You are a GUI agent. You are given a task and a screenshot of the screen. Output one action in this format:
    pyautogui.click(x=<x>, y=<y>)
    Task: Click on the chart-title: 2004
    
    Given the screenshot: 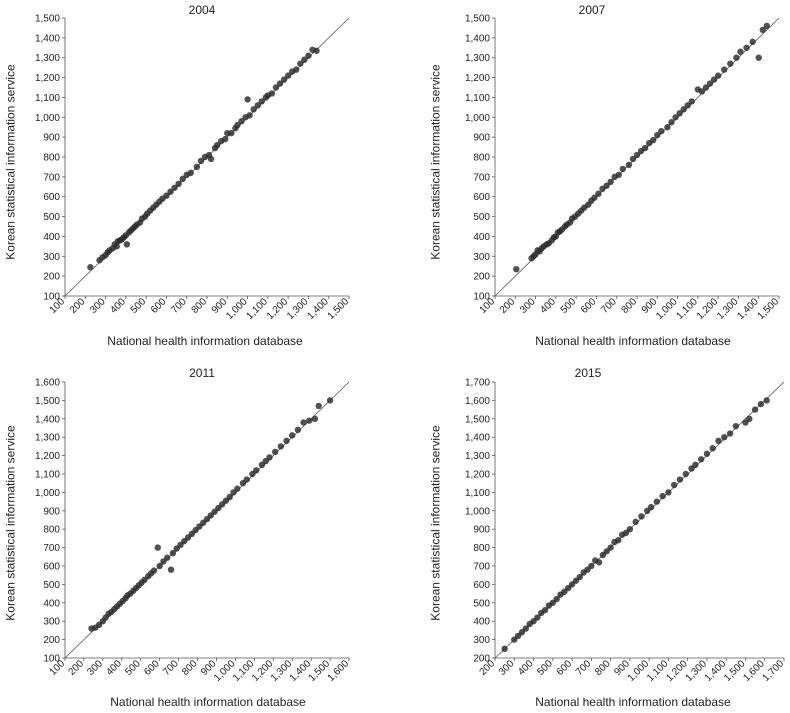 What is the action you would take?
    pyautogui.click(x=202, y=10)
    